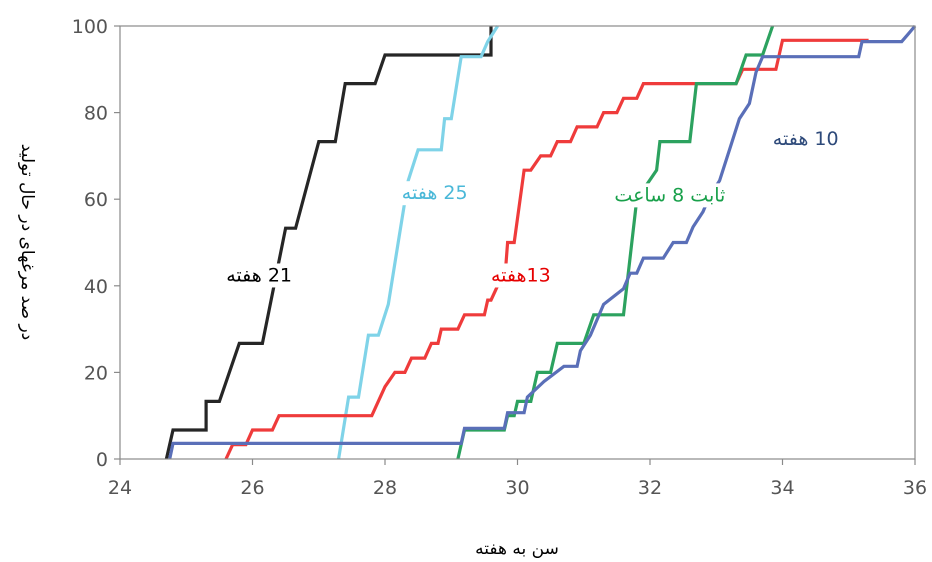 The image size is (932, 562). Describe the element at coordinates (252, 488) in the screenshot. I see `x-tick-label-1: 26` at that location.